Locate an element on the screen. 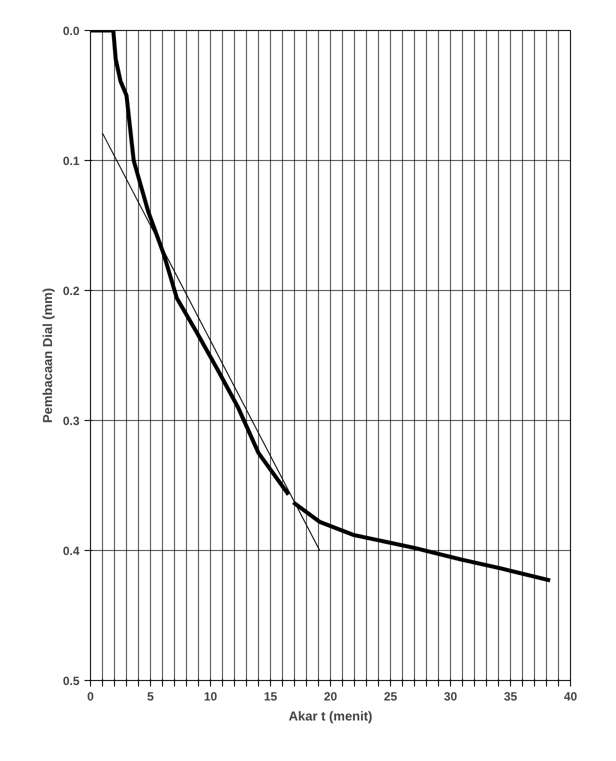 Image resolution: width=616 pixels, height=761 pixels. y-tick-label: 0.3 is located at coordinates (71, 421).